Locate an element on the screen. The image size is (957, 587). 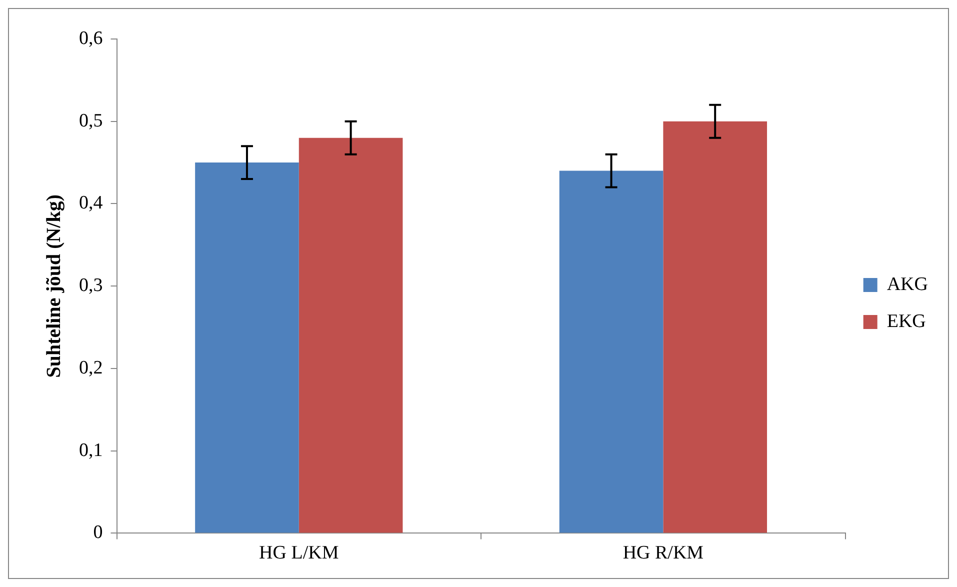
y-tick-label: 0,2 is located at coordinates (91, 367).